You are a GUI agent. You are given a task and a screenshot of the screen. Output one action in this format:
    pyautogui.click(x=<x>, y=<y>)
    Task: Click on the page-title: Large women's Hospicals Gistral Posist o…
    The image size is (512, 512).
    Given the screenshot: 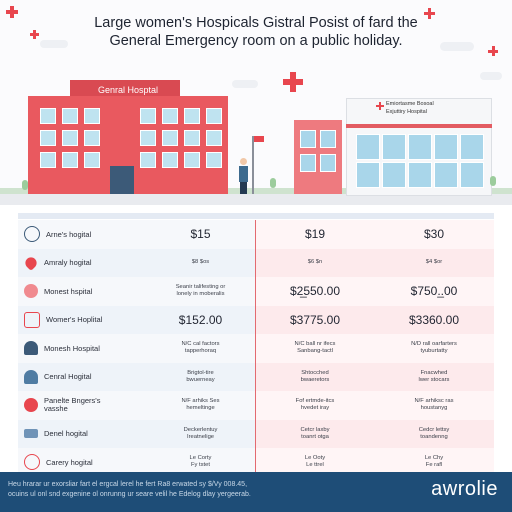 What is the action you would take?
    pyautogui.click(x=256, y=32)
    